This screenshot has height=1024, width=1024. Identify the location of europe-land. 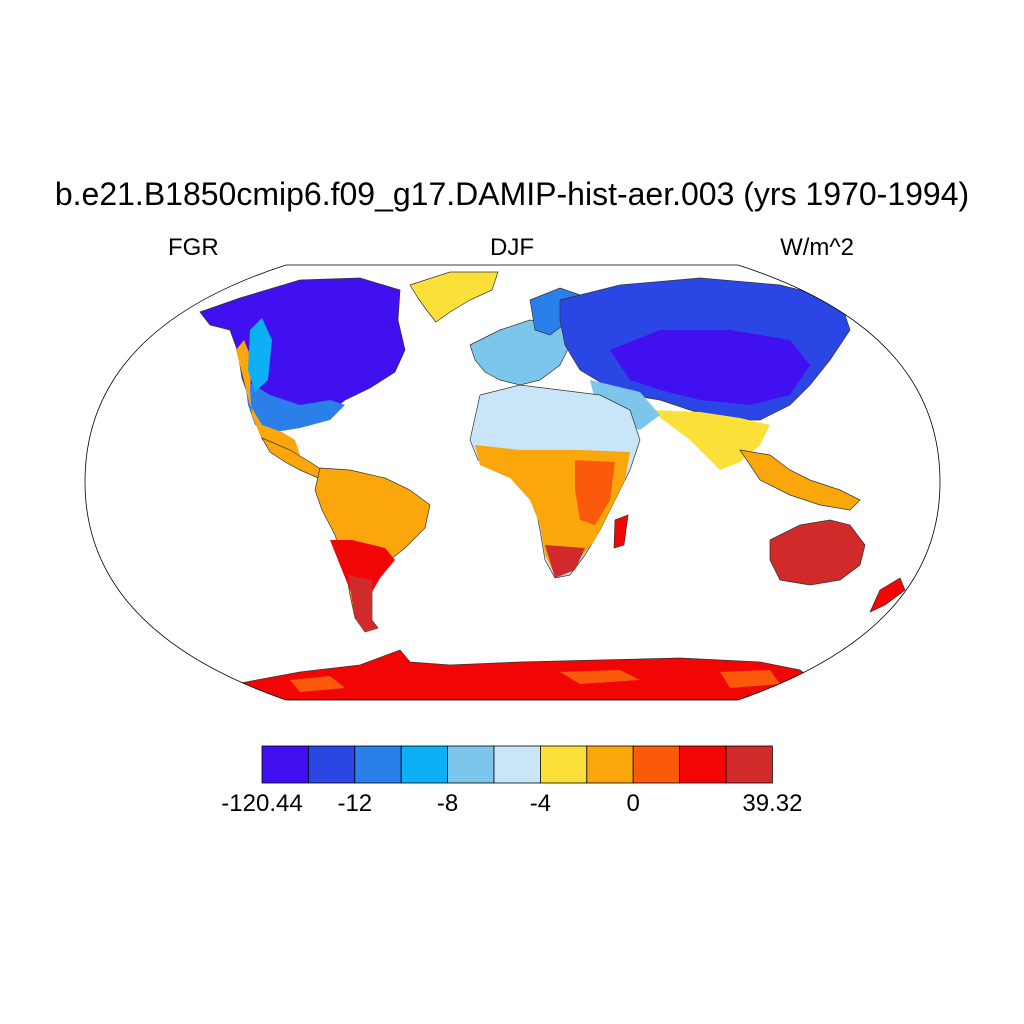
(520, 352).